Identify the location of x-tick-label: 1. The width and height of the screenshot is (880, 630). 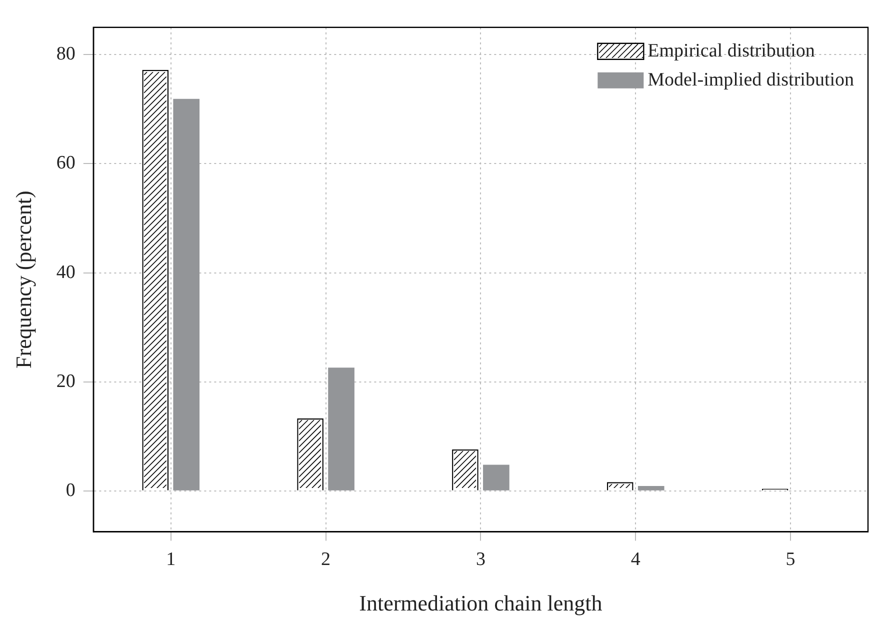
(171, 559).